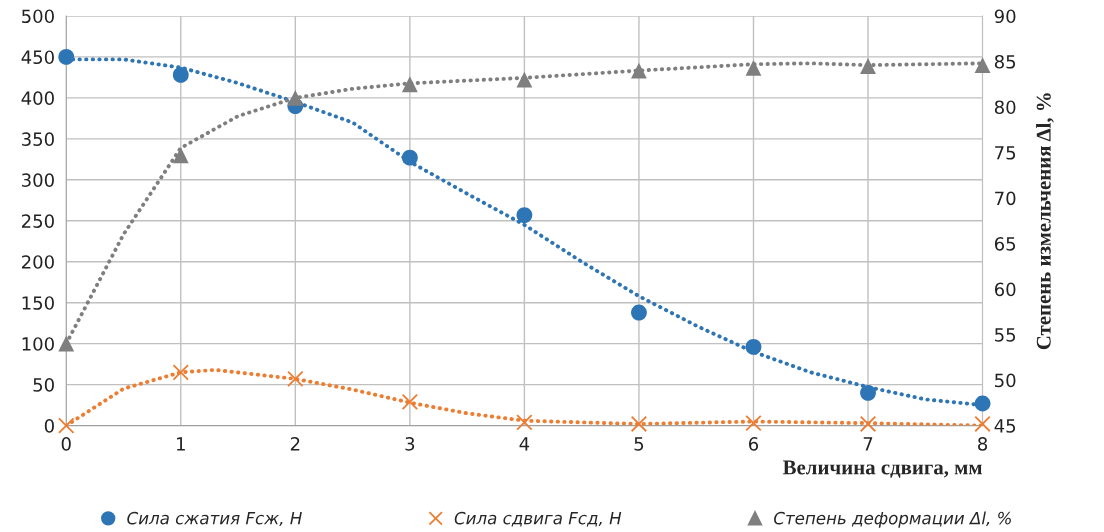 This screenshot has width=1104, height=532. What do you see at coordinates (1005, 244) in the screenshot?
I see `y2-tick-label: 65` at bounding box center [1005, 244].